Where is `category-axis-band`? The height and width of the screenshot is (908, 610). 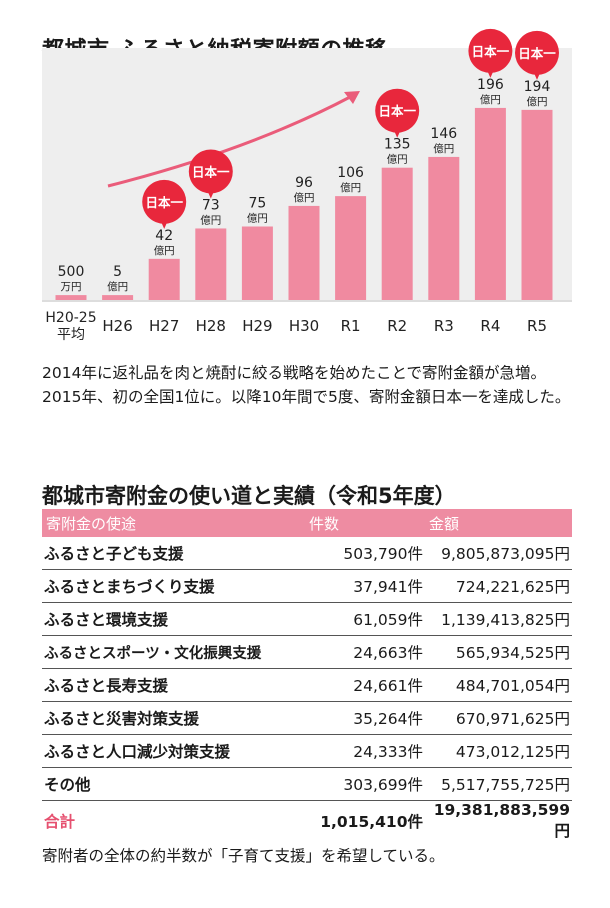 category-axis-band is located at coordinates (307, 327).